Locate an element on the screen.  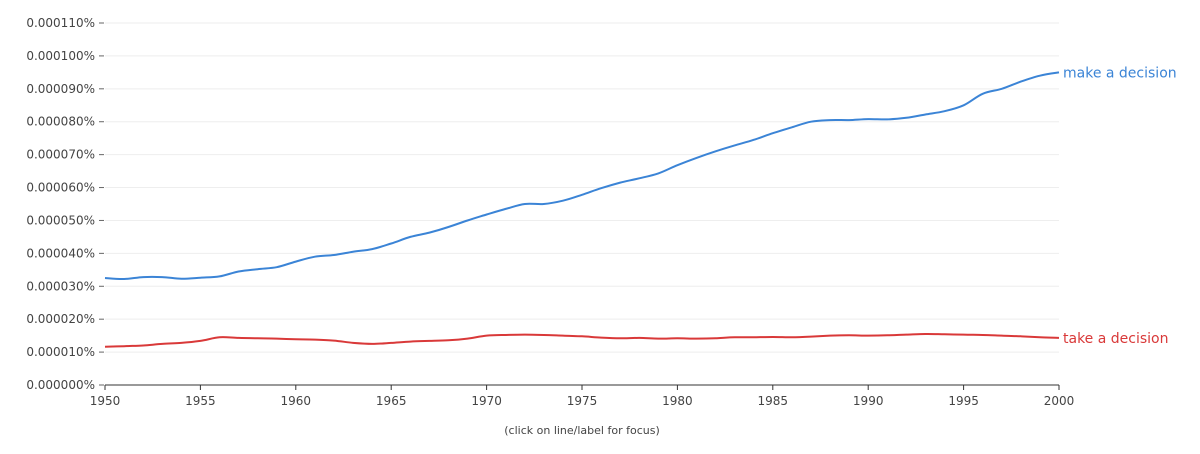
focus-hint: (click on line/label for focus) is located at coordinates (582, 430).